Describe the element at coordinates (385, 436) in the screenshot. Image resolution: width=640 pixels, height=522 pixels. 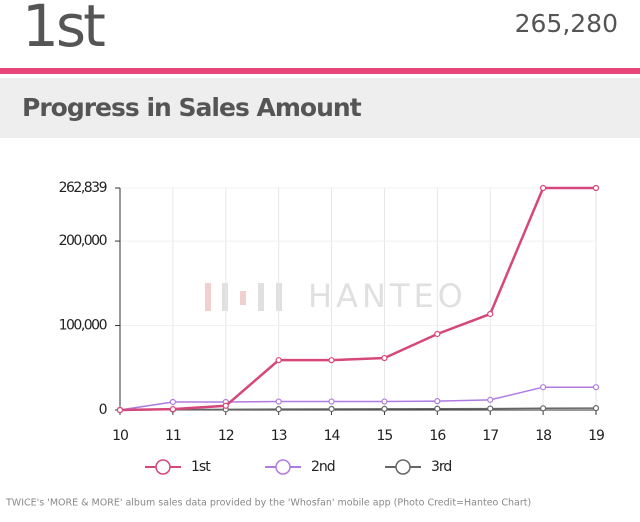
I see `x-tick-label: 15` at that location.